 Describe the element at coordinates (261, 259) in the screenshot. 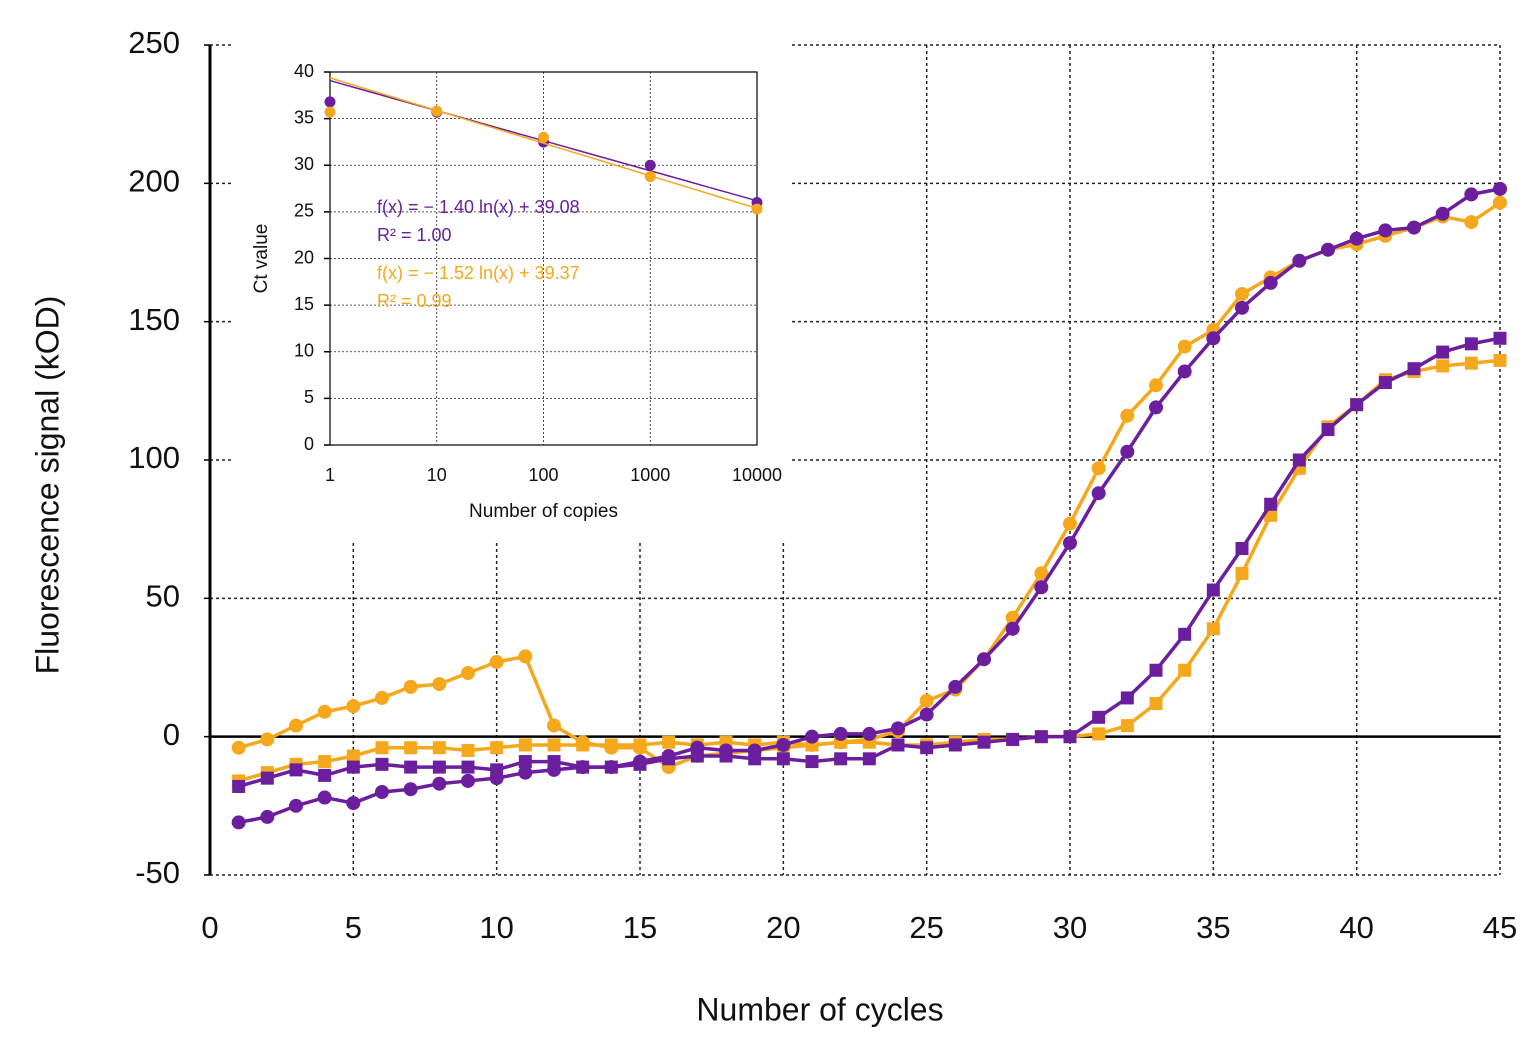

I see `y-axis-title: Ct value` at that location.